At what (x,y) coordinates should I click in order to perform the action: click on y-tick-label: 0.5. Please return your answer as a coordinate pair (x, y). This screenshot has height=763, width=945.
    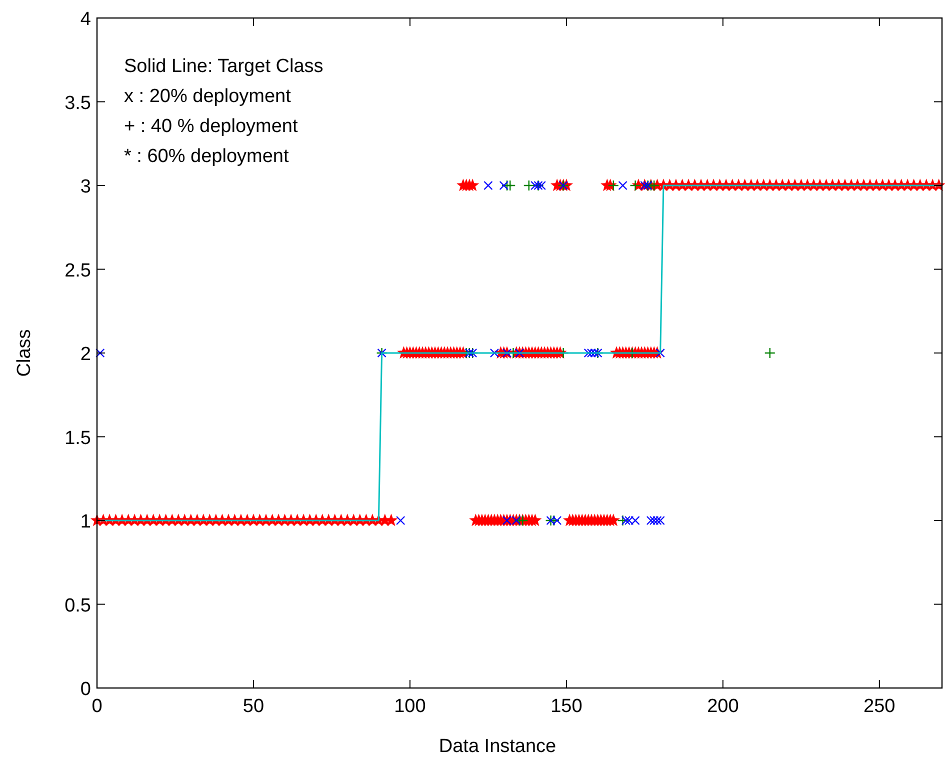
    Looking at the image, I should click on (77, 605).